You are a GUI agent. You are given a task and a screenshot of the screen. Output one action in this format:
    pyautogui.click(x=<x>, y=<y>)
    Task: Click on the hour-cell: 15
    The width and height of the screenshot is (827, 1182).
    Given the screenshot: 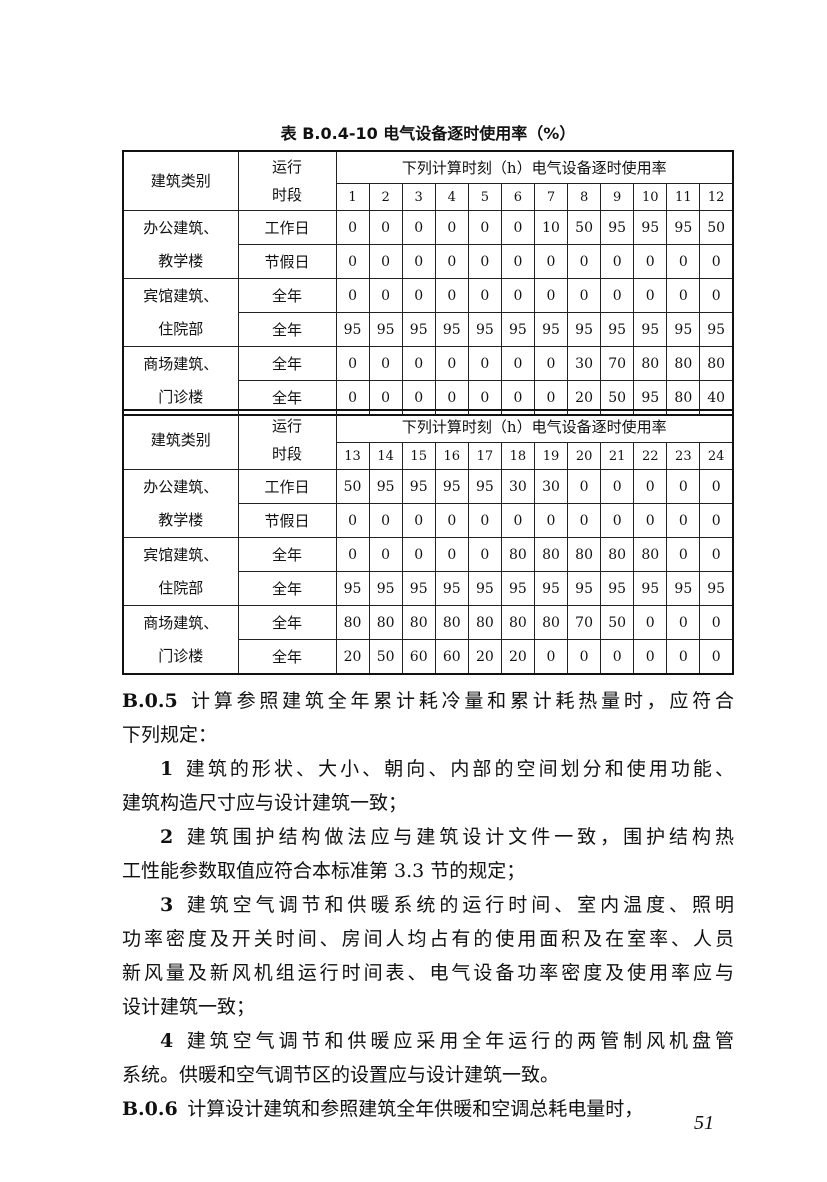 What is the action you would take?
    pyautogui.click(x=418, y=456)
    